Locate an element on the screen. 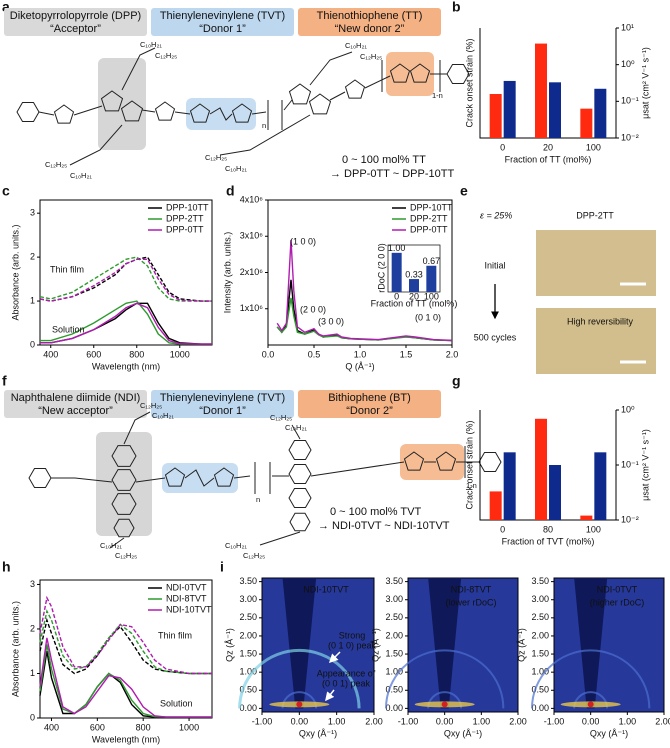  inset-x-tick-label: 20 is located at coordinates (414, 296).